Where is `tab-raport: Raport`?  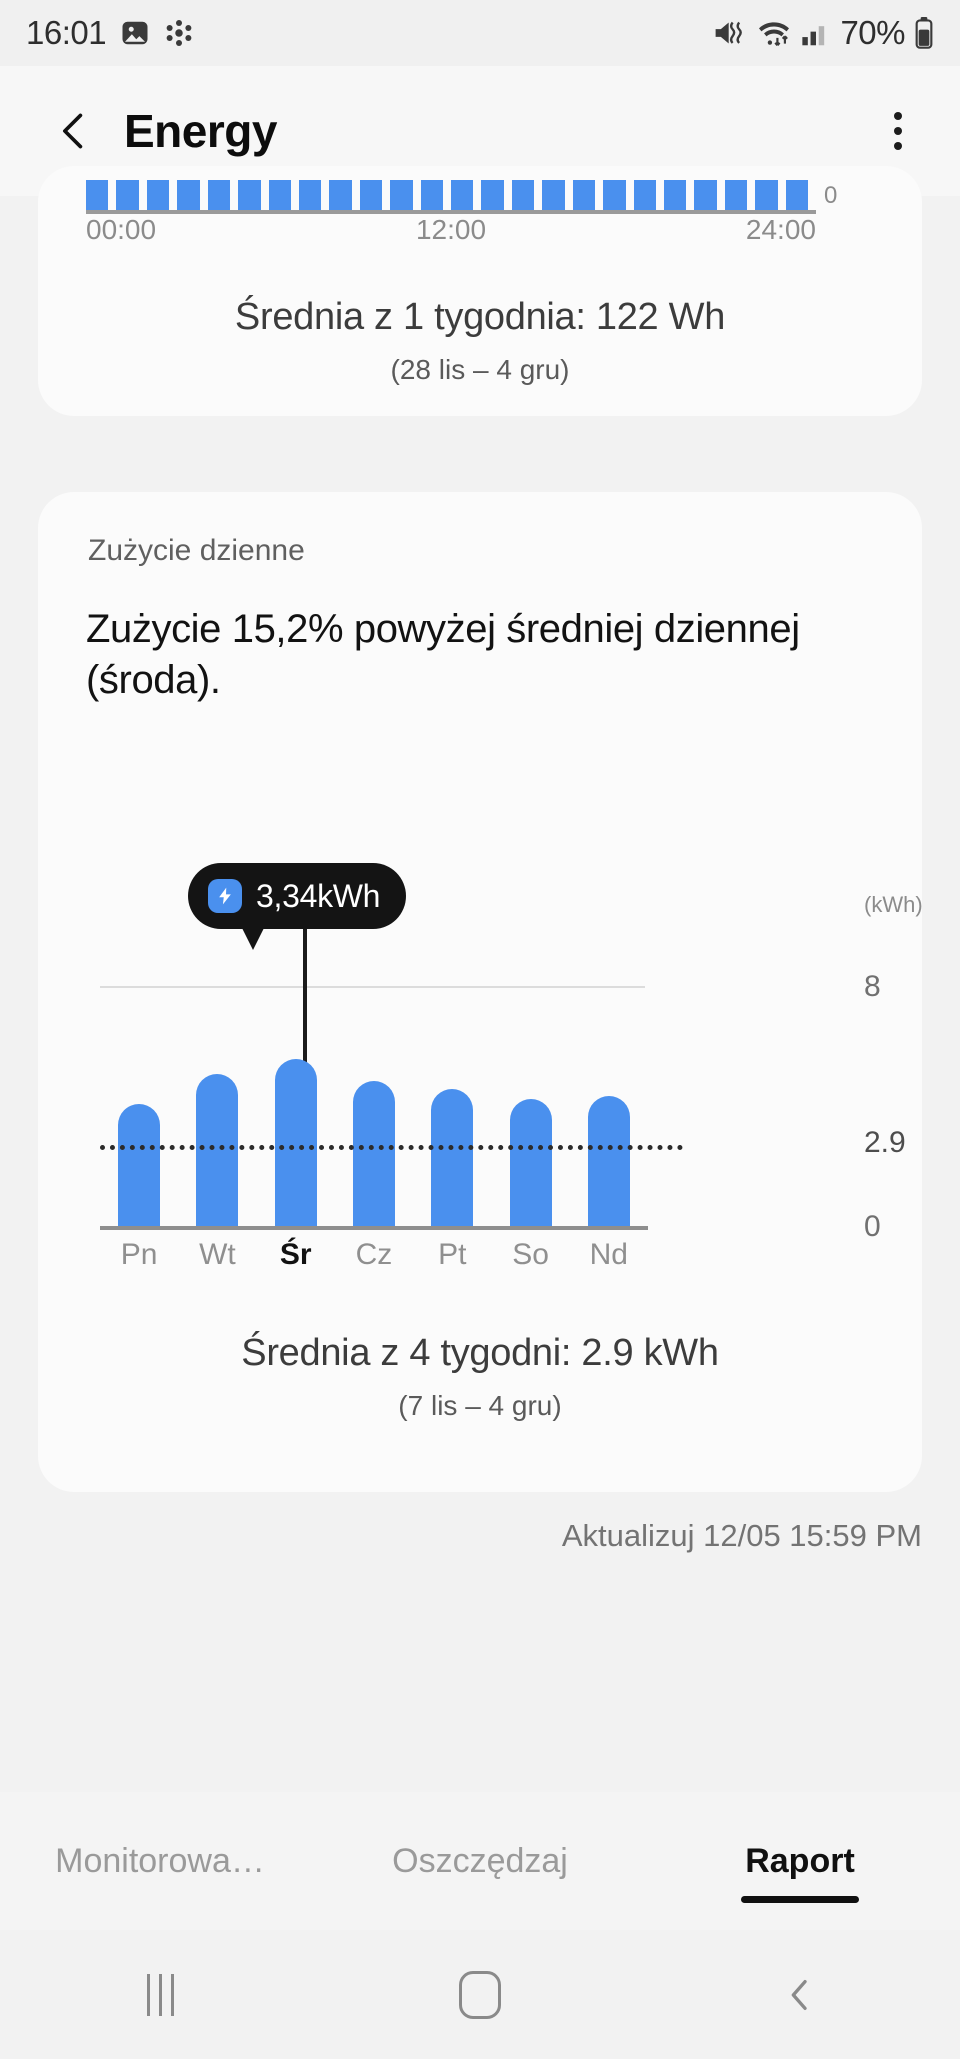 tab-raport: Raport is located at coordinates (800, 1872).